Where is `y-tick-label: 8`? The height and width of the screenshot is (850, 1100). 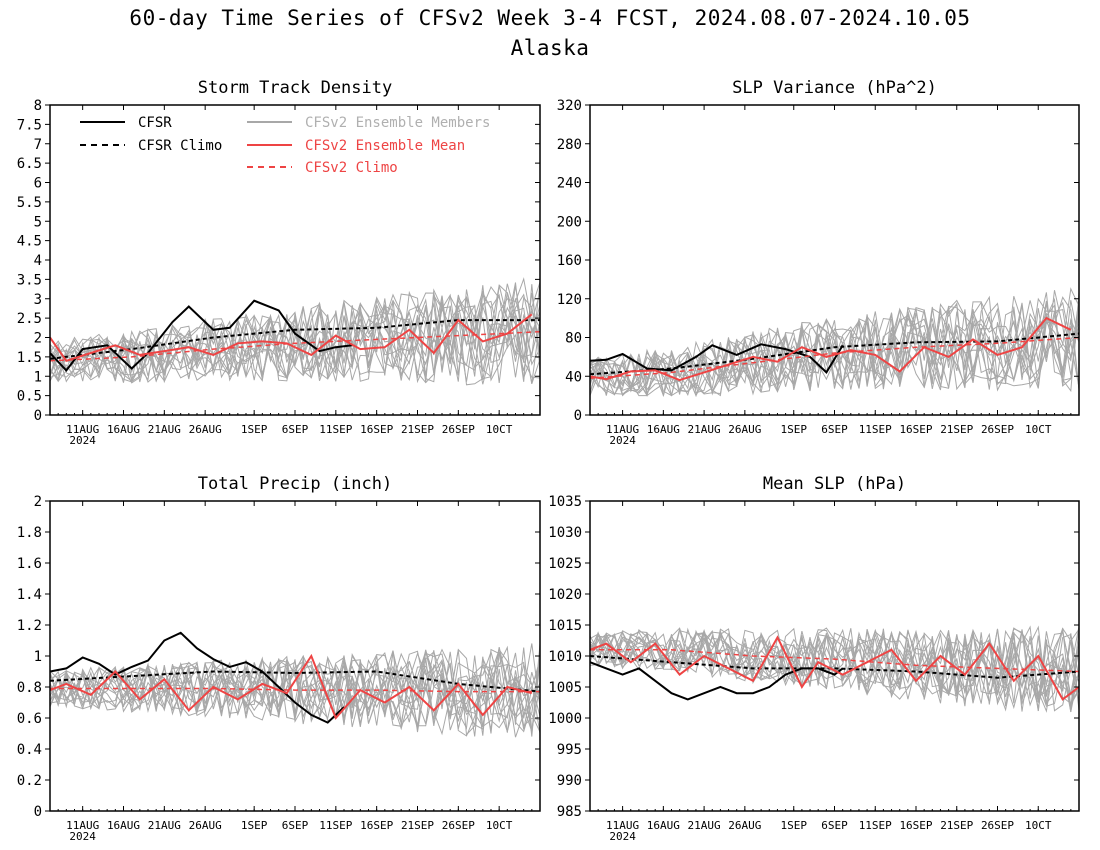
y-tick-label: 8 is located at coordinates (38, 106).